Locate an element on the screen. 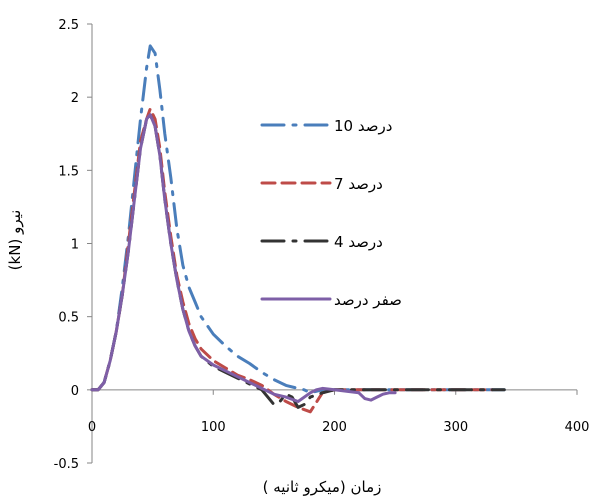 The height and width of the screenshot is (498, 598). x-axis-title: زمان (میکرو ثانیه ) is located at coordinates (322, 487).